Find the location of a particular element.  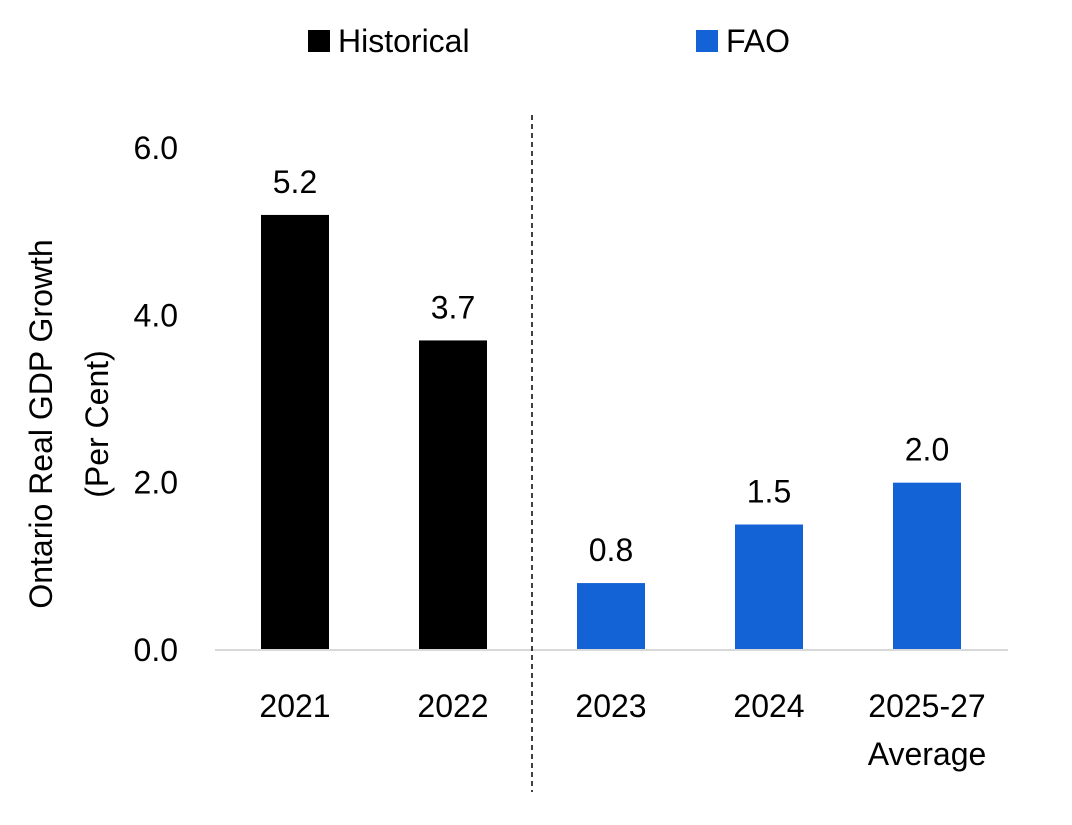

y-tick-label: 2.0 is located at coordinates (156, 483).